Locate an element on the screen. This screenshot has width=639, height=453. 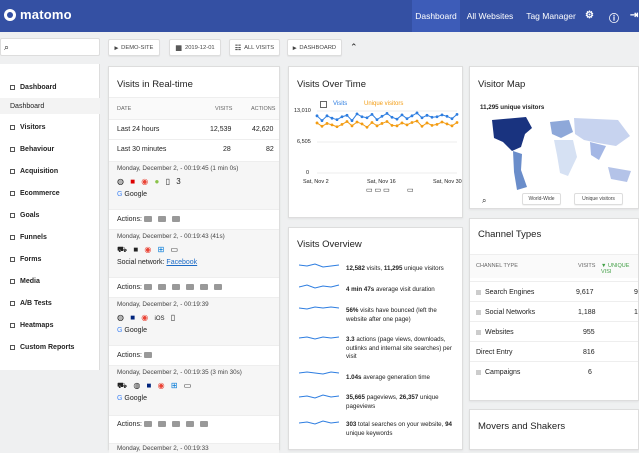
site-selector: ▸ DEMO-SITE is located at coordinates (134, 47).